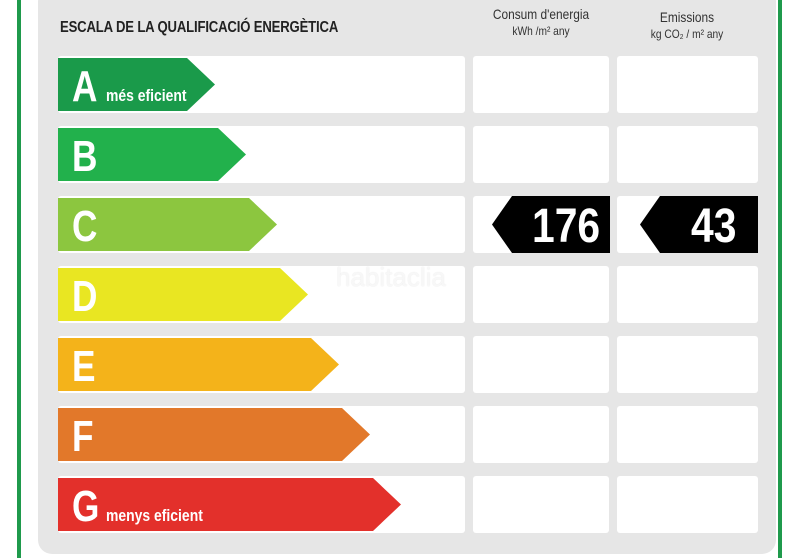 Image resolution: width=800 pixels, height=558 pixels. What do you see at coordinates (541, 14) in the screenshot?
I see `consumption-label: Consum d'energia` at bounding box center [541, 14].